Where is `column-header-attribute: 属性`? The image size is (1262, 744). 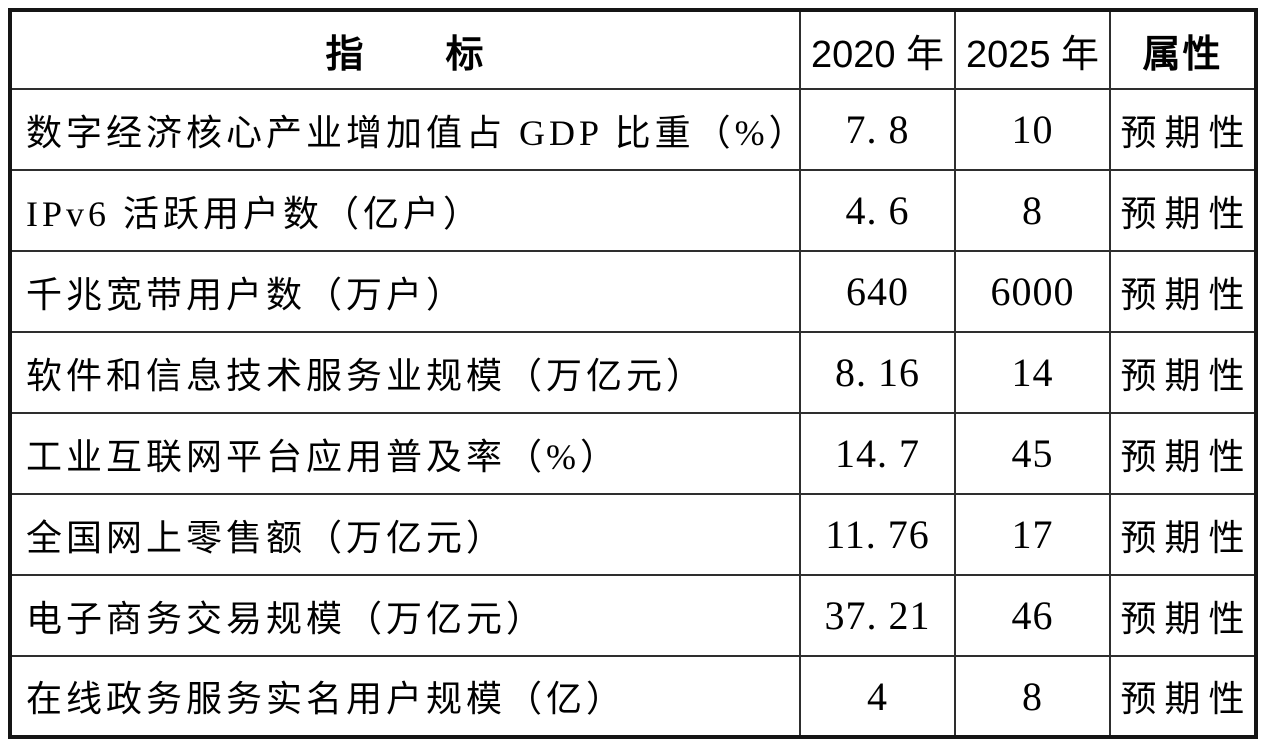 column-header-attribute: 属性 is located at coordinates (1183, 49).